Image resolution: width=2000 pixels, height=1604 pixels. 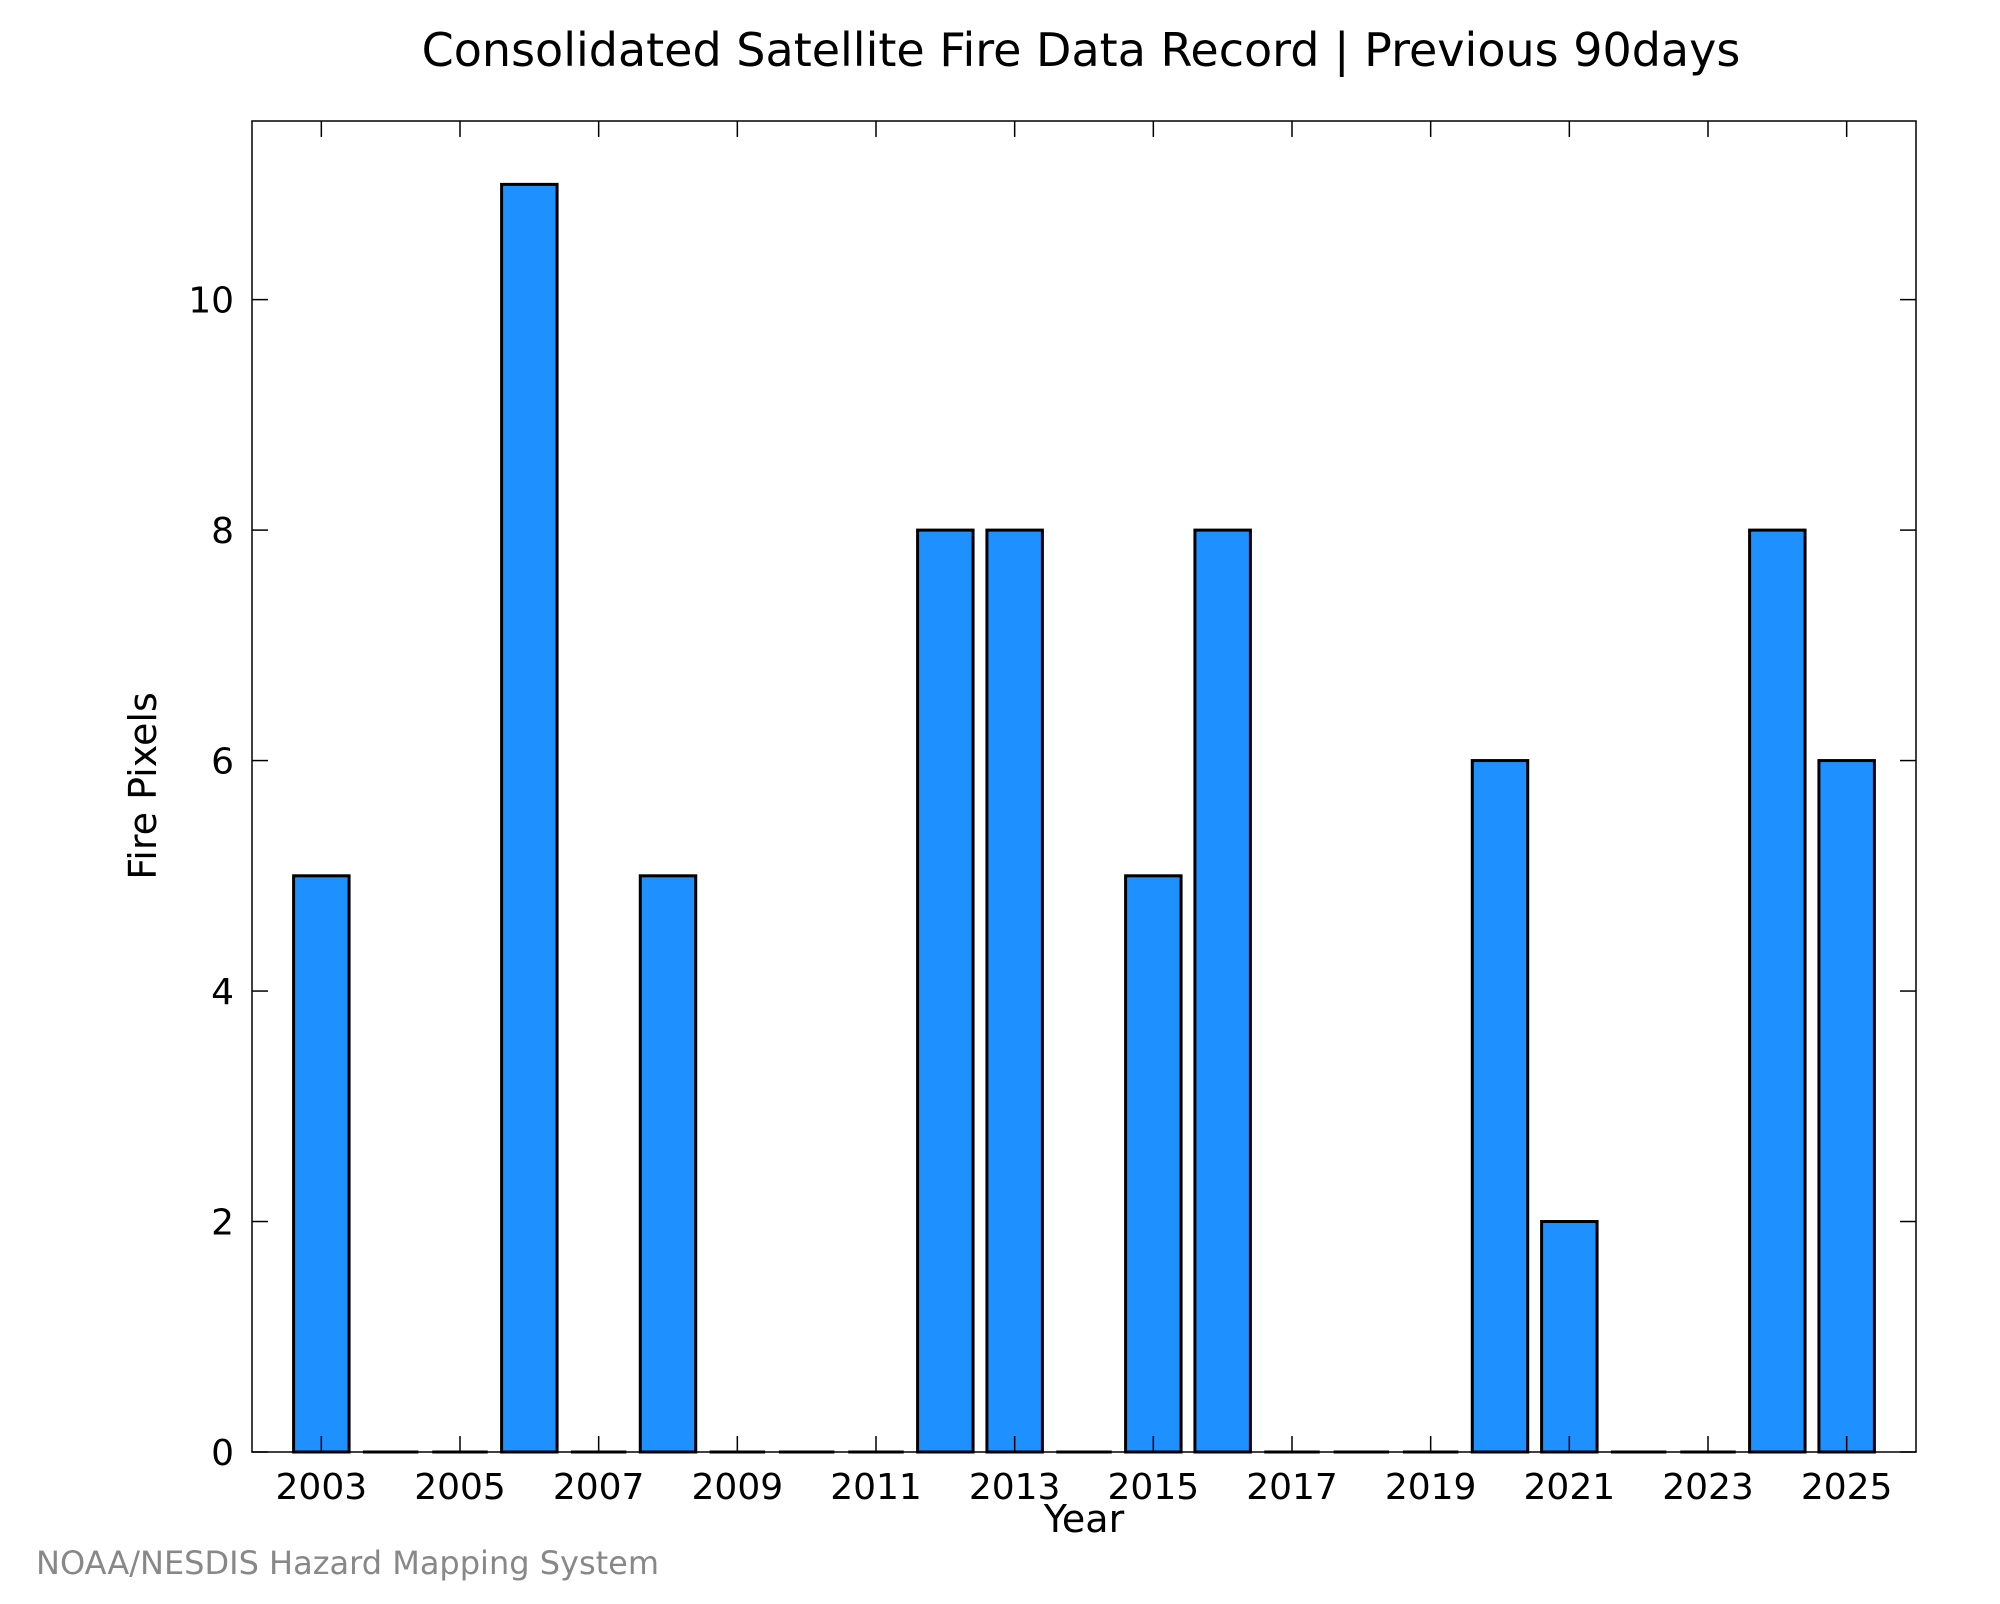 What do you see at coordinates (1222, 991) in the screenshot?
I see `bar-2016` at bounding box center [1222, 991].